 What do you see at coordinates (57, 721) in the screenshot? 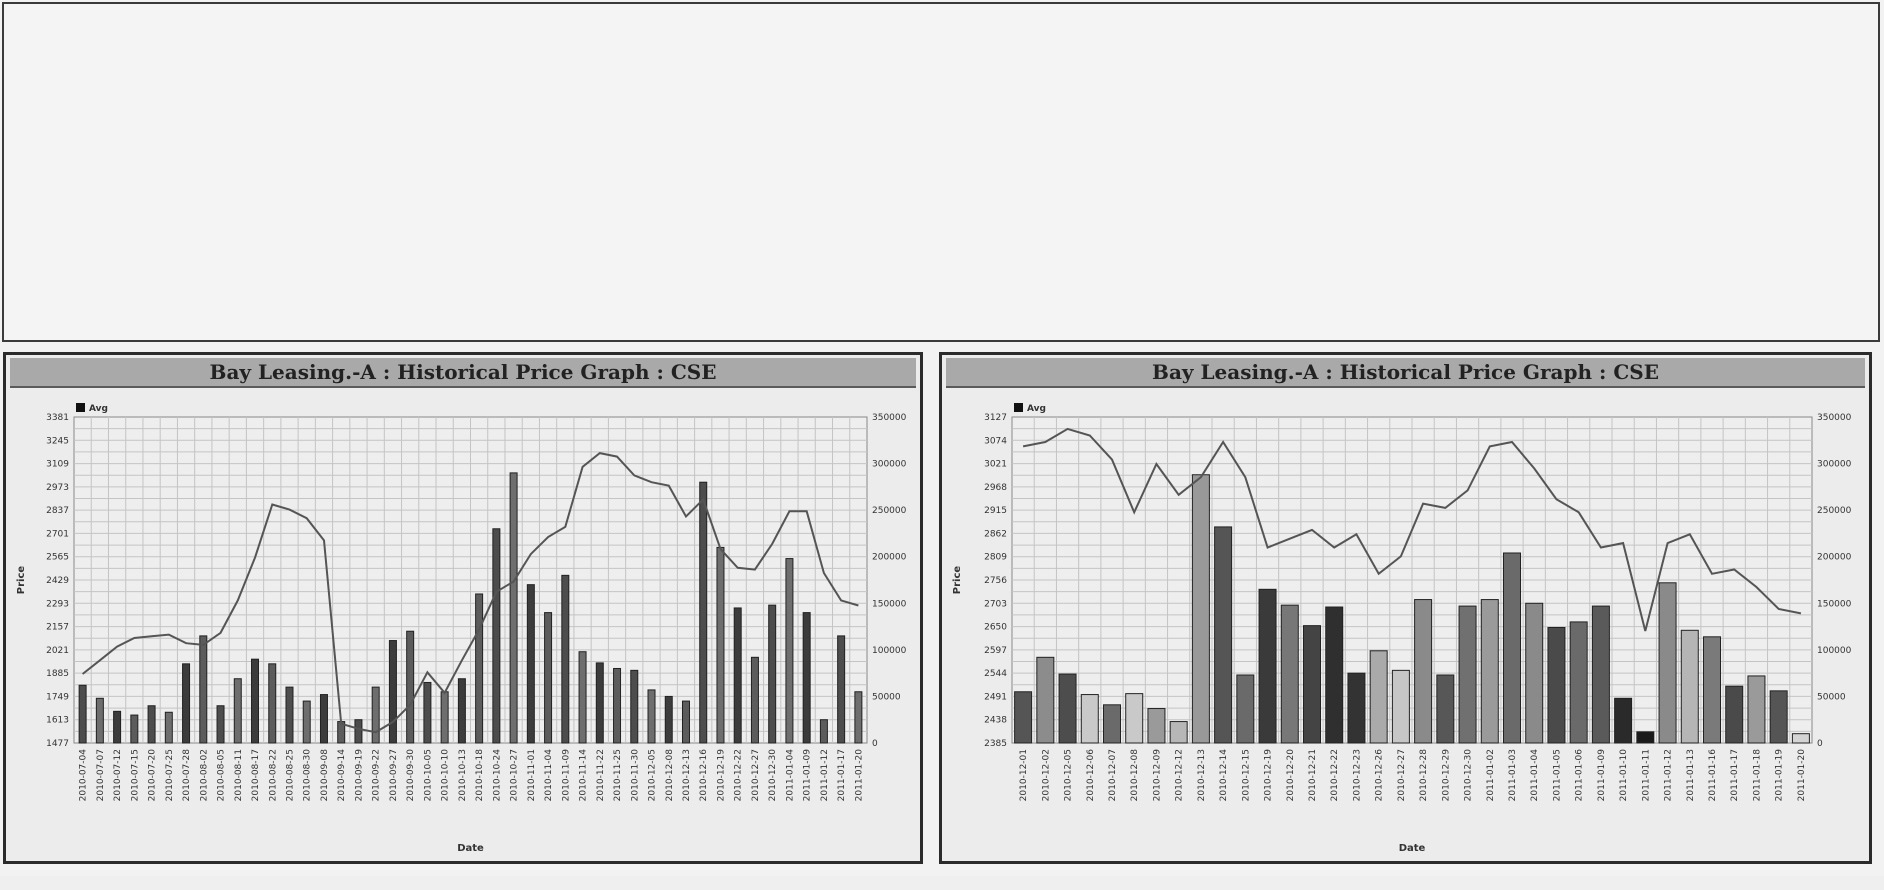
I see `y-tick-label: 1613` at bounding box center [57, 721].